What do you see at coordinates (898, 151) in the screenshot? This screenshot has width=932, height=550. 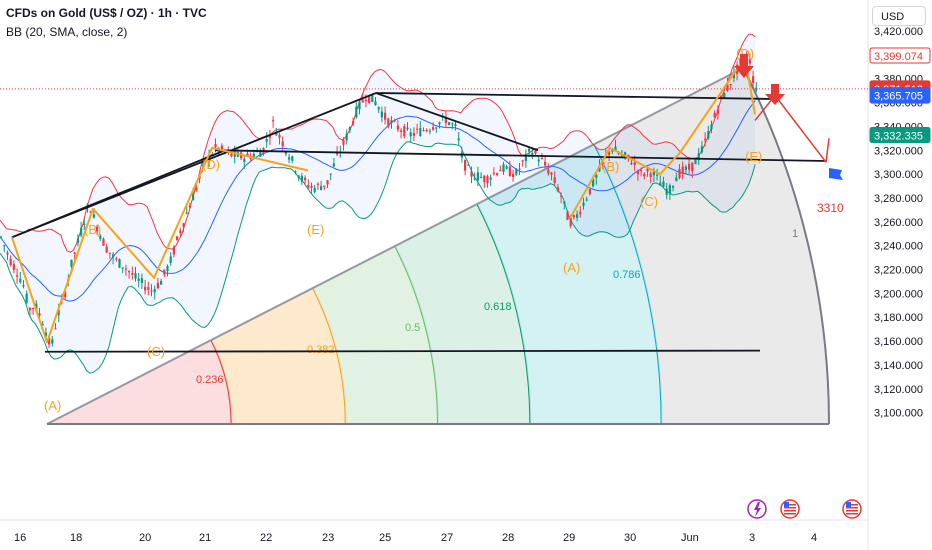 I see `price-tick-label: 3,320.000` at bounding box center [898, 151].